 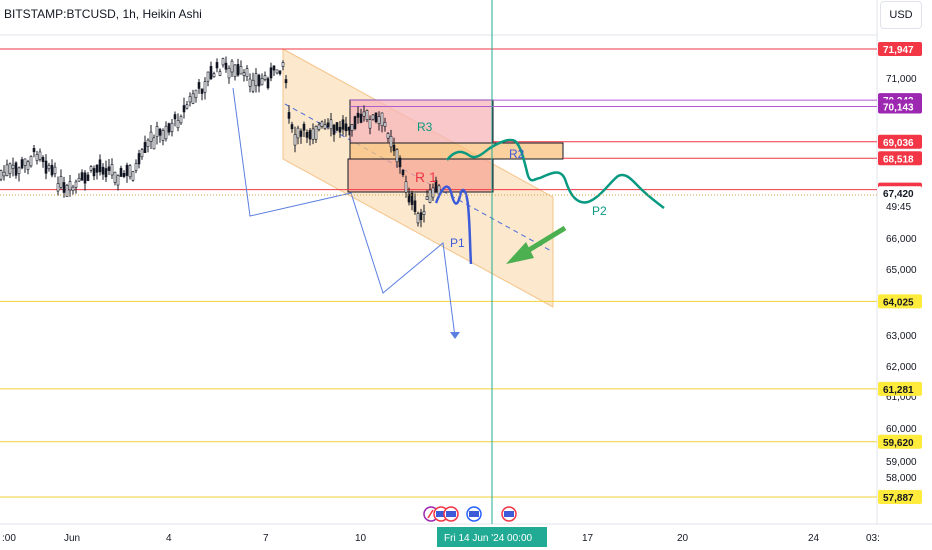 What do you see at coordinates (103, 14) in the screenshot?
I see `symbol-title: BITSTAMP:BTCUSD, 1h, Heikin Ashi` at bounding box center [103, 14].